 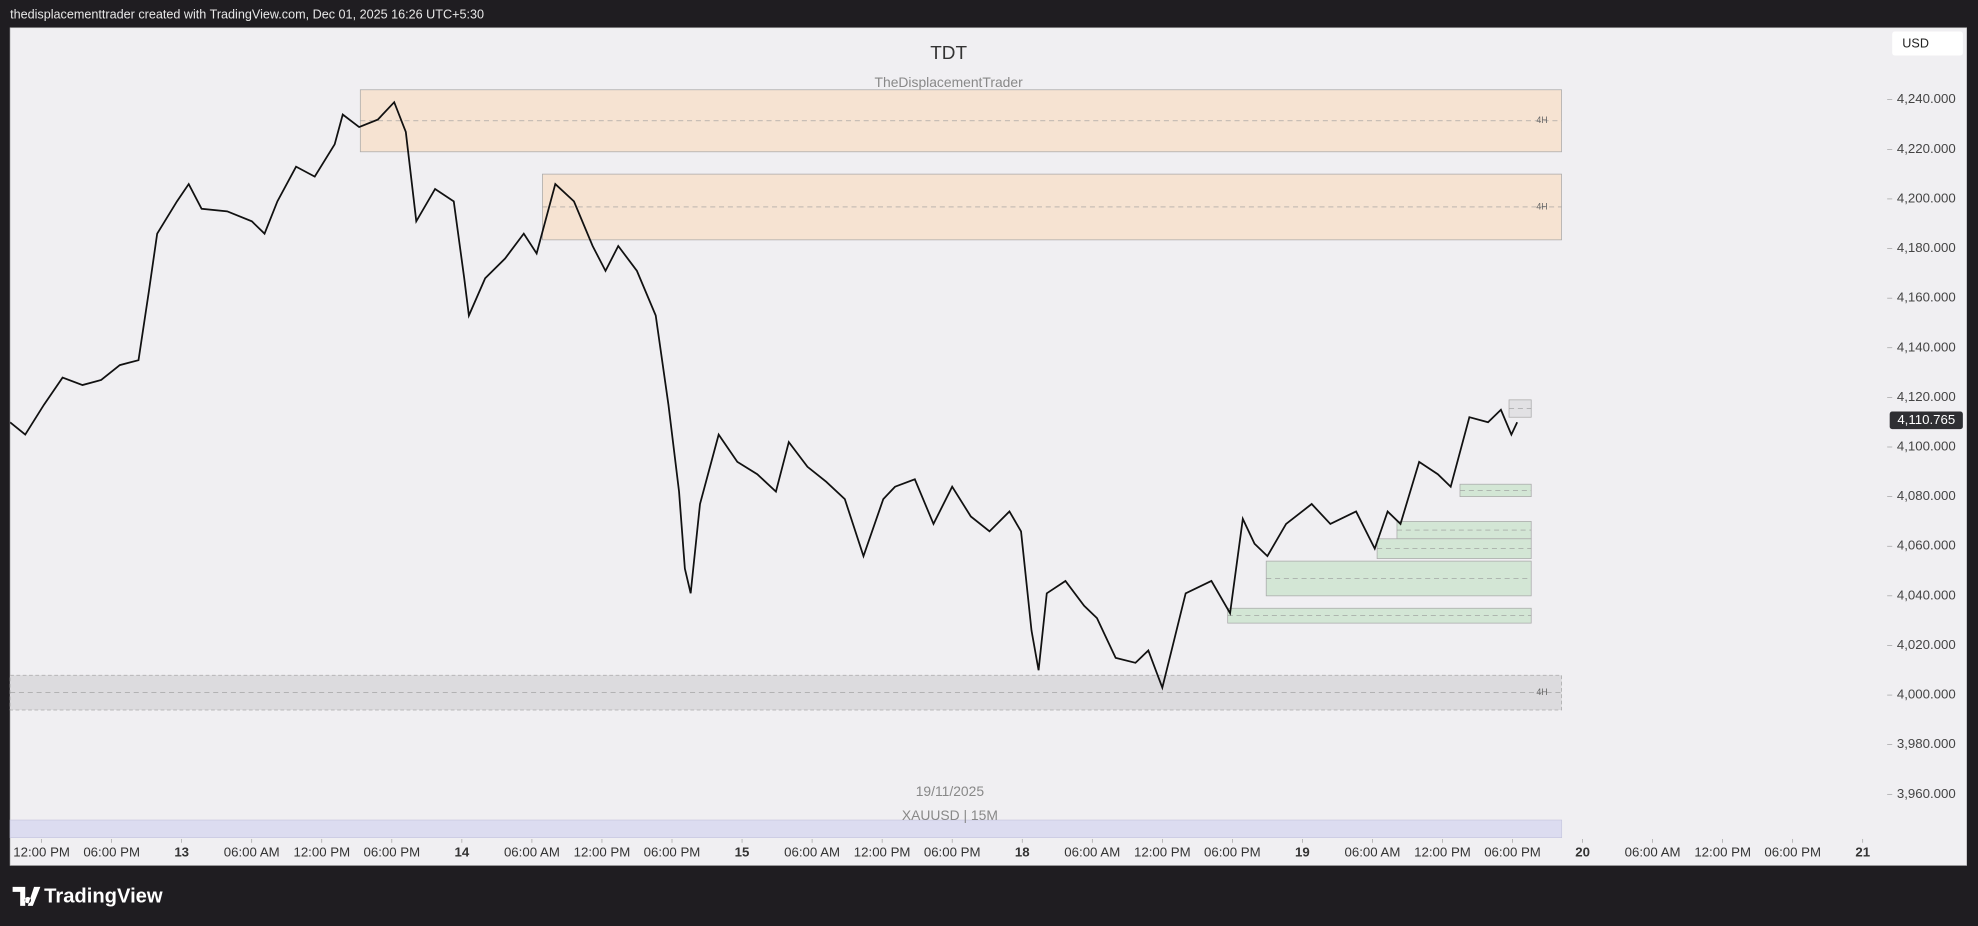 I want to click on y-tick-label: 4,220.000, so click(x=1926, y=148).